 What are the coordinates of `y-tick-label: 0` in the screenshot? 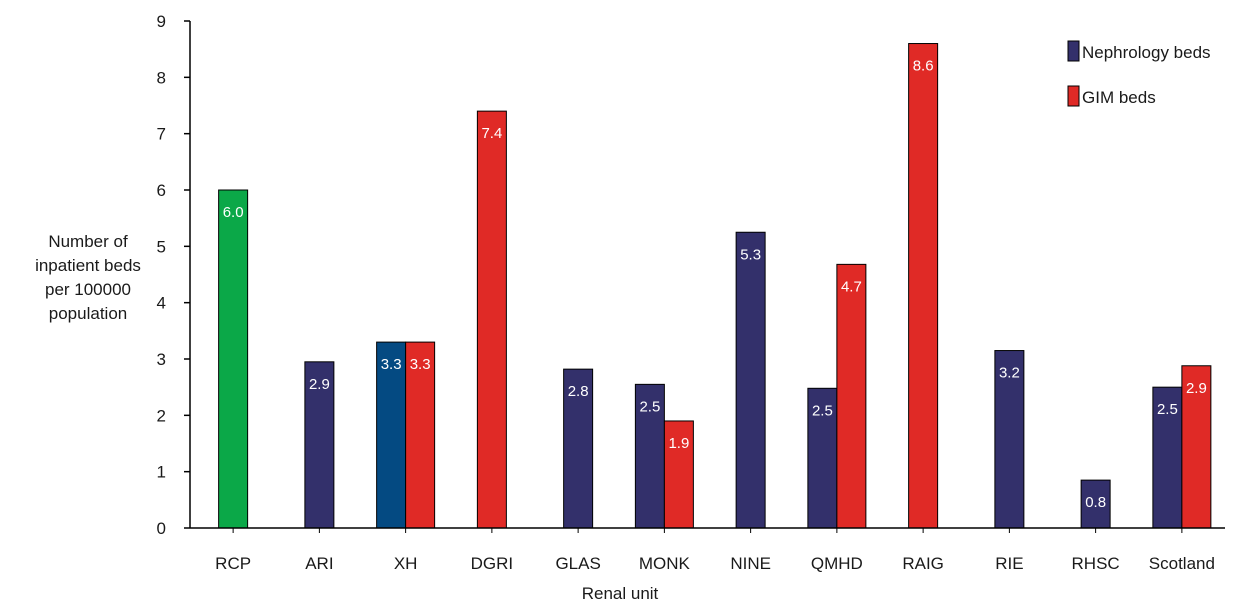 It's located at (161, 528).